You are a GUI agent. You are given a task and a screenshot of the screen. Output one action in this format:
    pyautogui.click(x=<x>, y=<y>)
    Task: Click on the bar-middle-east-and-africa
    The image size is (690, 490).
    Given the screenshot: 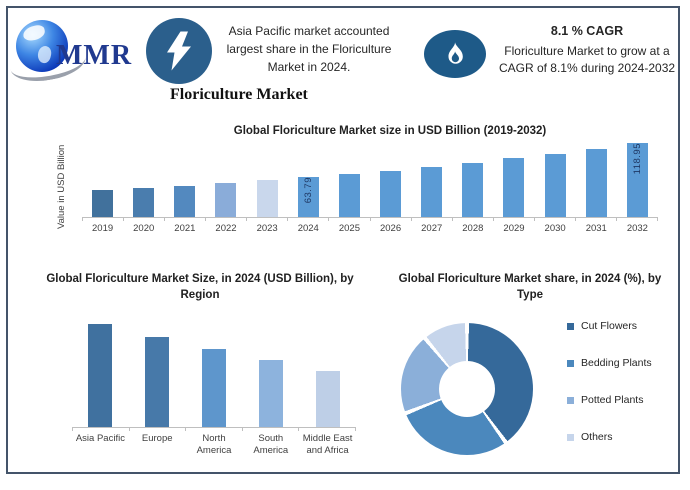 What is the action you would take?
    pyautogui.click(x=327, y=399)
    